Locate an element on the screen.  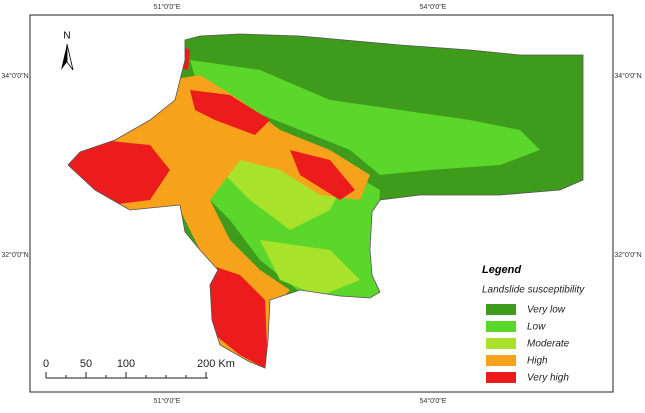
scale-bar: 0 50 100 200 Km is located at coordinates (139, 368).